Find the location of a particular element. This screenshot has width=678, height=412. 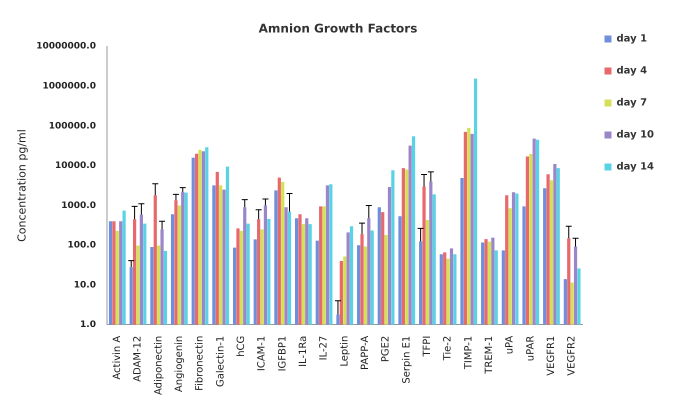

x-tick-label: Activin A is located at coordinates (117, 358).